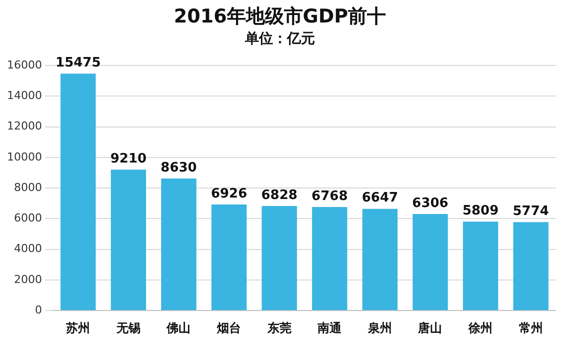 This screenshot has width=568, height=341. Describe the element at coordinates (178, 168) in the screenshot. I see `data-label: 8630` at that location.